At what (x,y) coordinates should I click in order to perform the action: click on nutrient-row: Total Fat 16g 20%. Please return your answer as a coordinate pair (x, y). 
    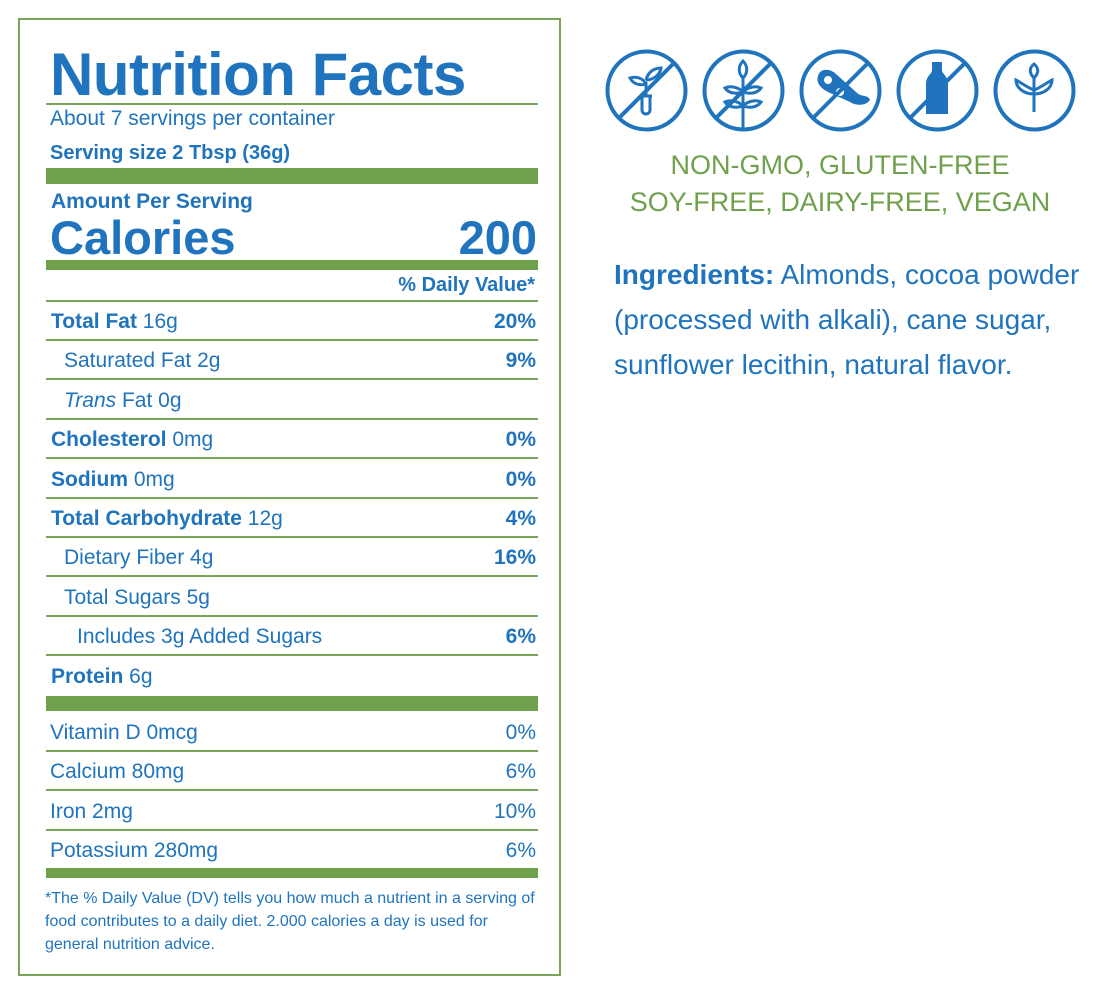
    Looking at the image, I should click on (292, 321).